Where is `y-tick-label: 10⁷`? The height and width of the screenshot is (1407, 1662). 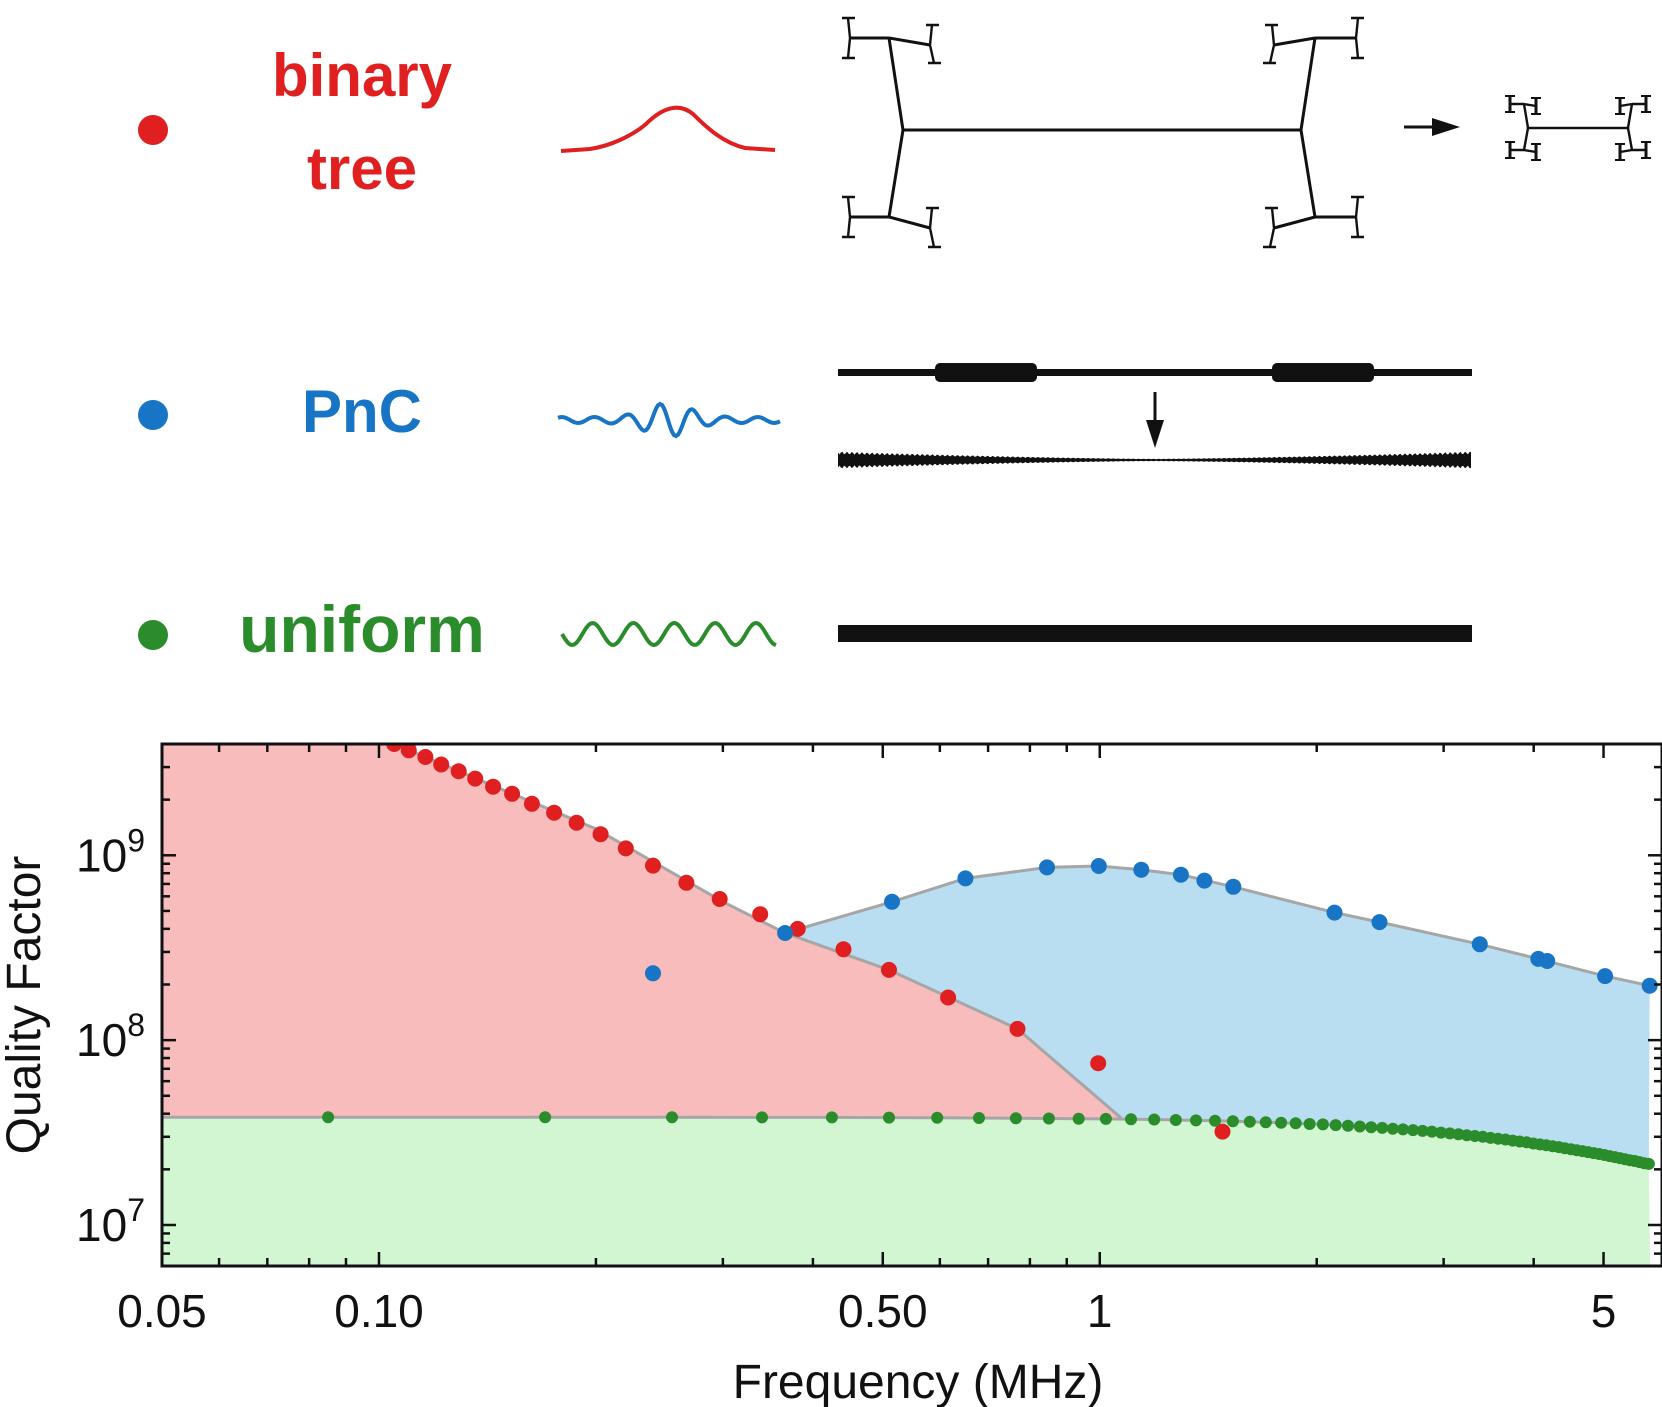
y-tick-label: 10⁷ is located at coordinates (110, 1221).